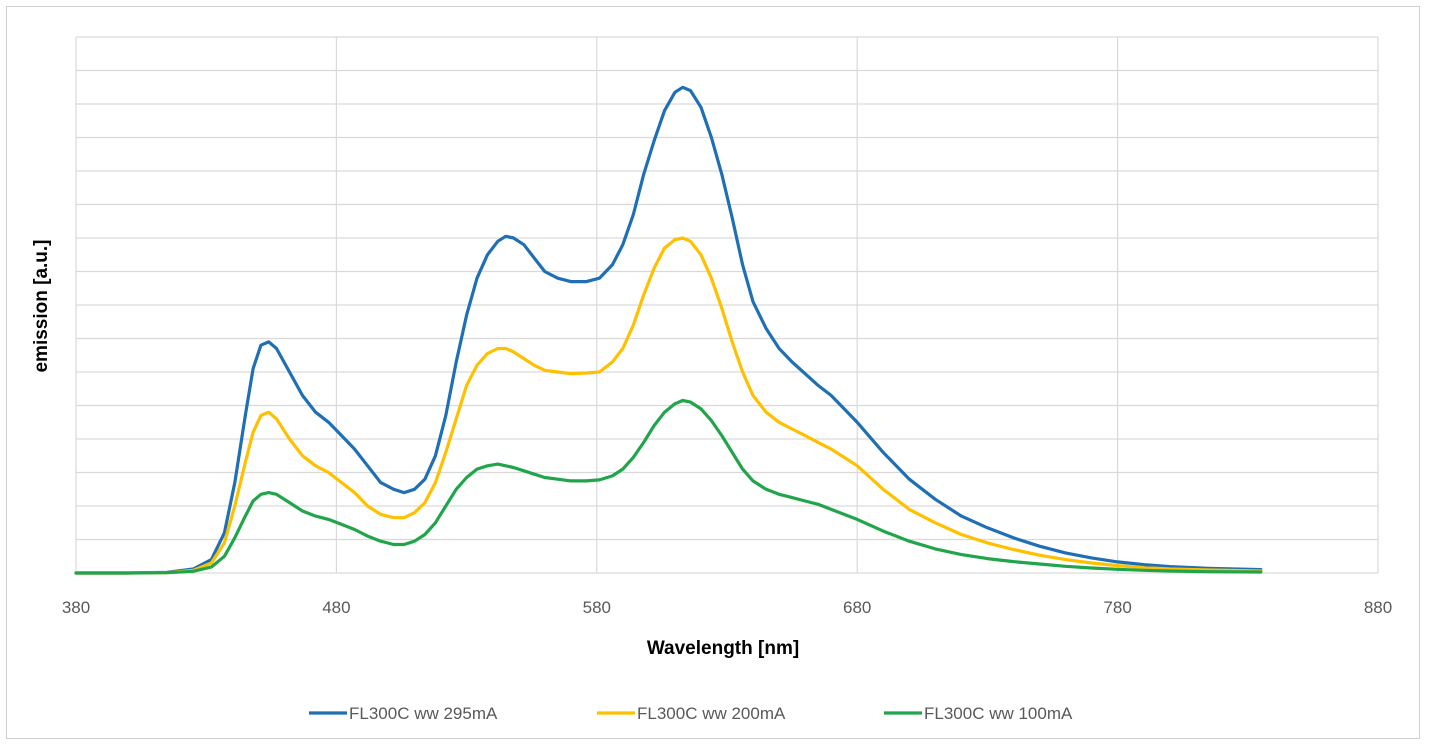 Image resolution: width=1430 pixels, height=747 pixels. What do you see at coordinates (423, 713) in the screenshot?
I see `legend-label: FL300C ww 295mA` at bounding box center [423, 713].